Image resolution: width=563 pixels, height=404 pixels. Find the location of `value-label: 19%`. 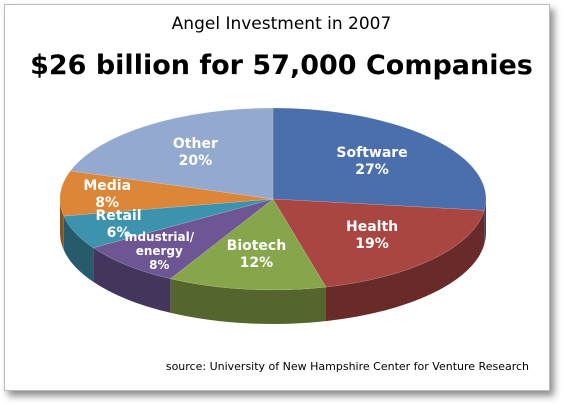

value-label: 19% is located at coordinates (372, 244).